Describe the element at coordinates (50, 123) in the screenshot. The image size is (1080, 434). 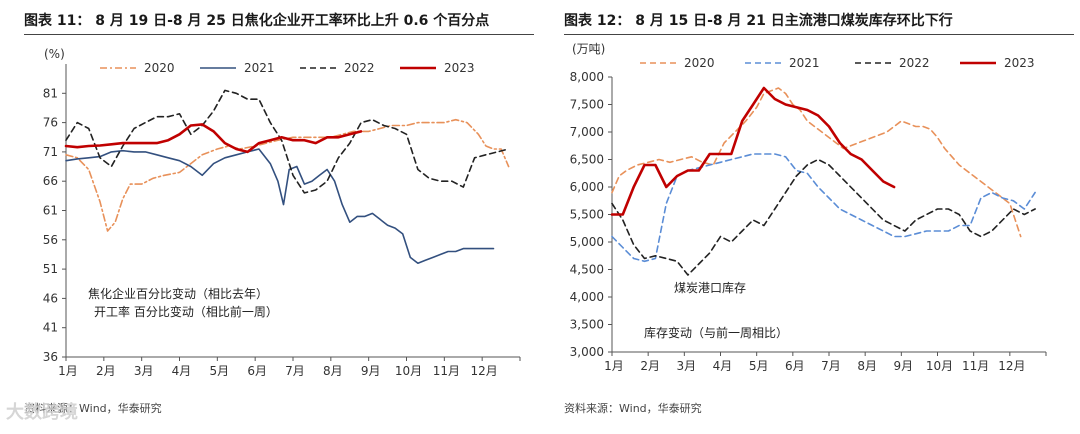
I see `y-tick-label: 76` at that location.